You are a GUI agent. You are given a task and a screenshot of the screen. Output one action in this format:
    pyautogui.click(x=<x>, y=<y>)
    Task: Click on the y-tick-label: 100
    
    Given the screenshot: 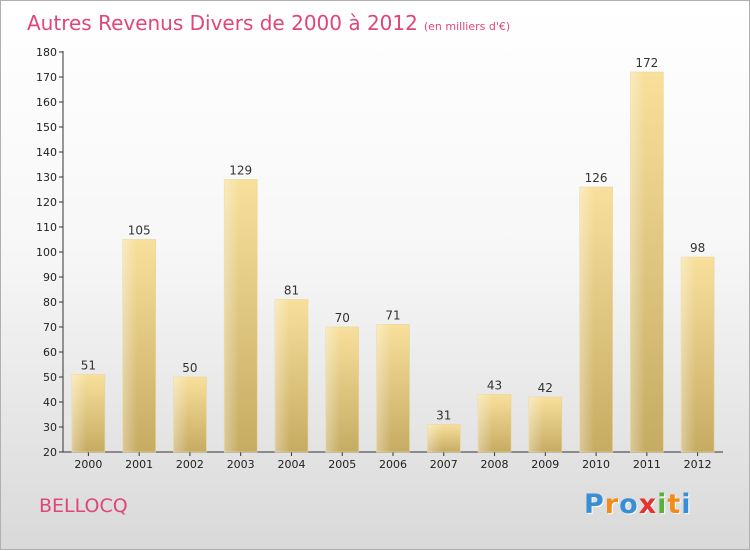 What is the action you would take?
    pyautogui.click(x=46, y=252)
    